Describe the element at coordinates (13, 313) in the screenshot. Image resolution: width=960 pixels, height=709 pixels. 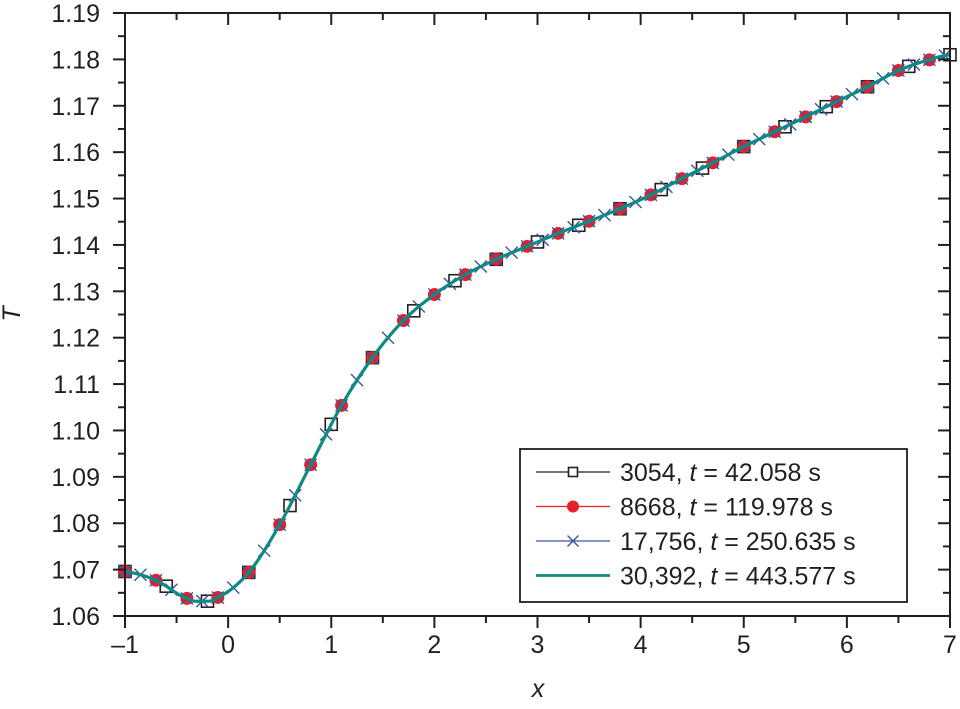
I see `y-axis-label: T` at that location.